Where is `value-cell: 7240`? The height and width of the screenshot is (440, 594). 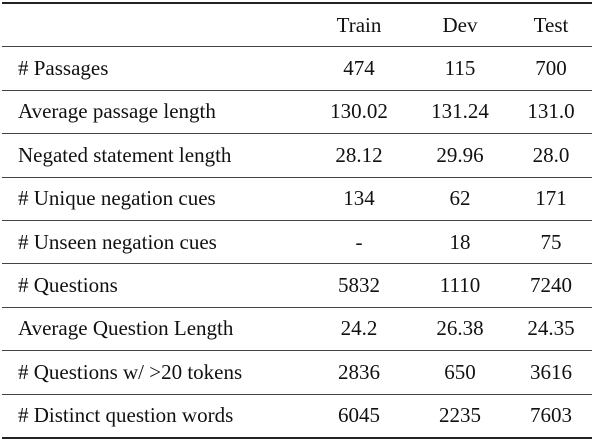
value-cell: 7240 is located at coordinates (551, 285).